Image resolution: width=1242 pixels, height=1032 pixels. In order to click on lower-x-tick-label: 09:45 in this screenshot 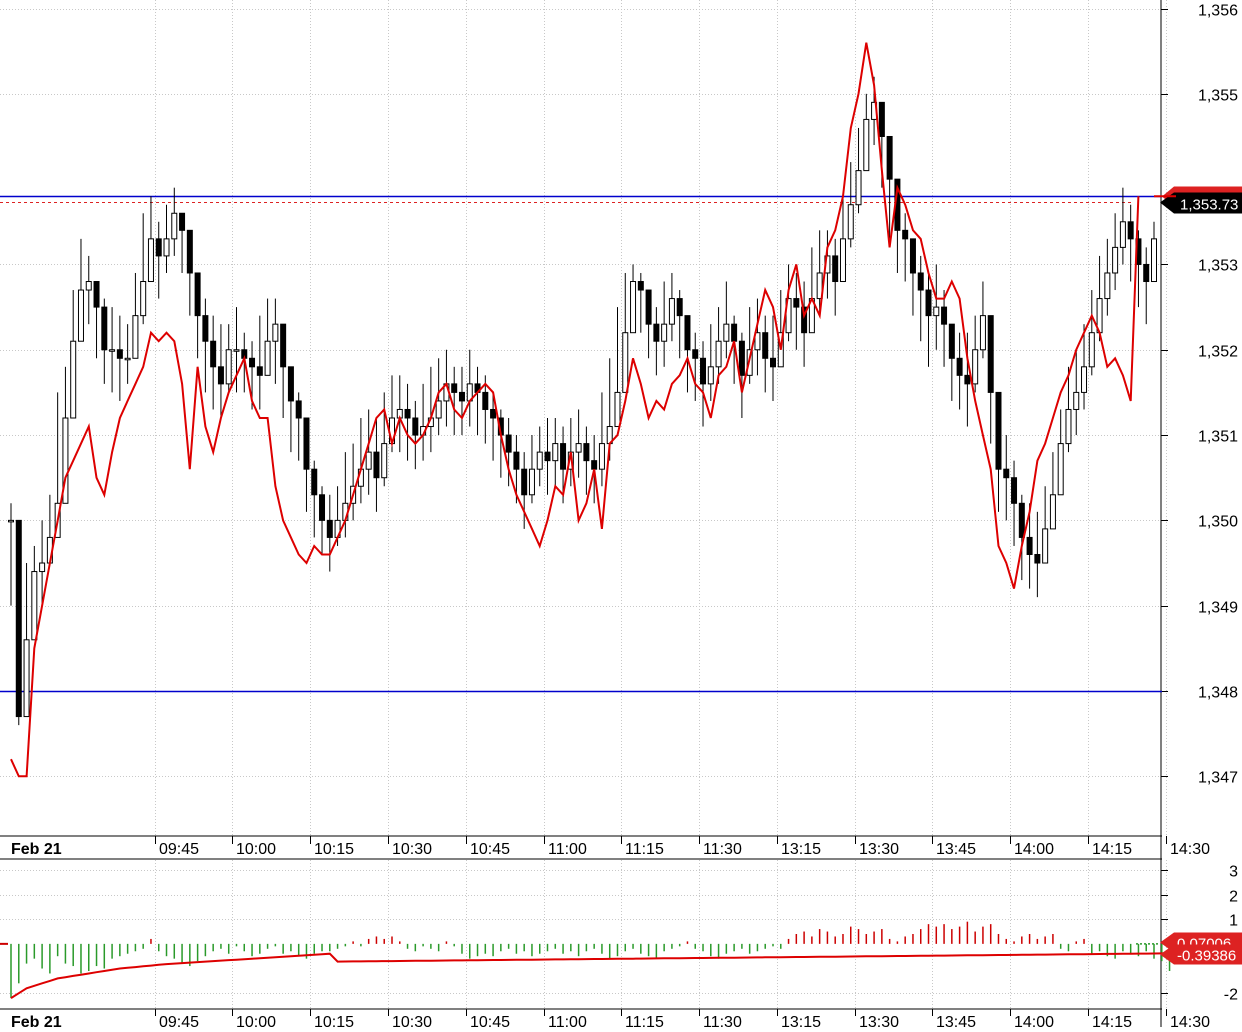, I will do `click(179, 1020)`.